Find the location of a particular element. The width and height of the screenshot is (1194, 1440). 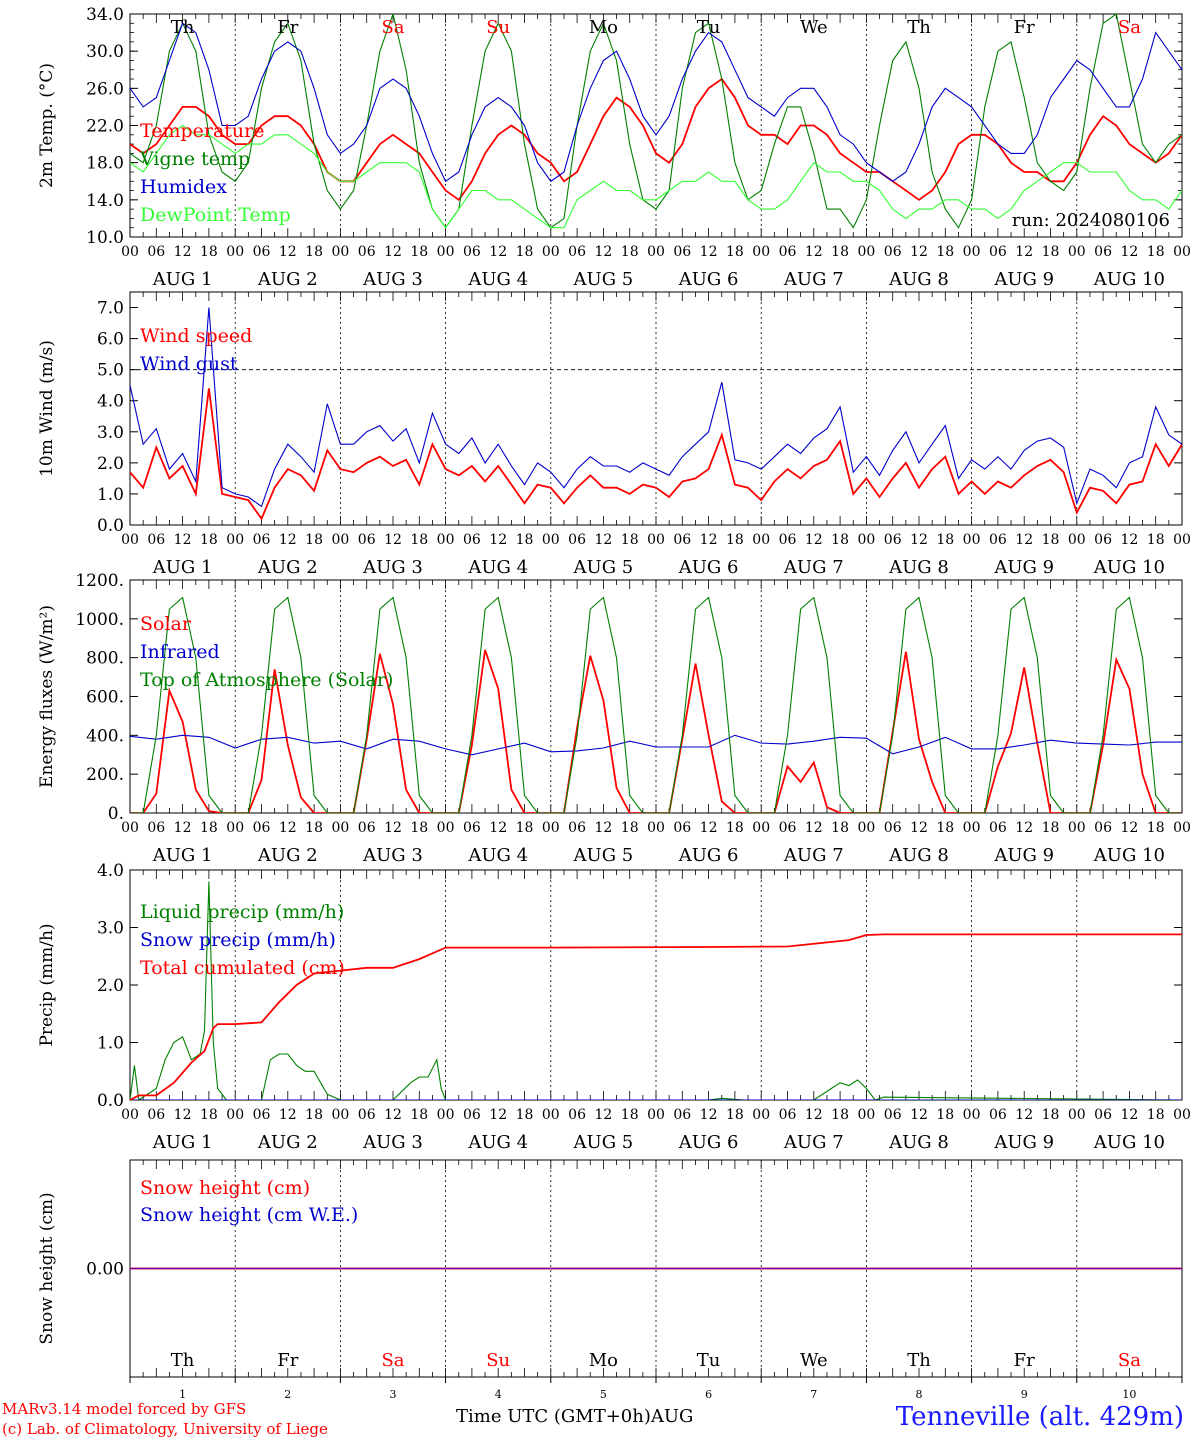

series-line-vigne-temp is located at coordinates (656, 121).